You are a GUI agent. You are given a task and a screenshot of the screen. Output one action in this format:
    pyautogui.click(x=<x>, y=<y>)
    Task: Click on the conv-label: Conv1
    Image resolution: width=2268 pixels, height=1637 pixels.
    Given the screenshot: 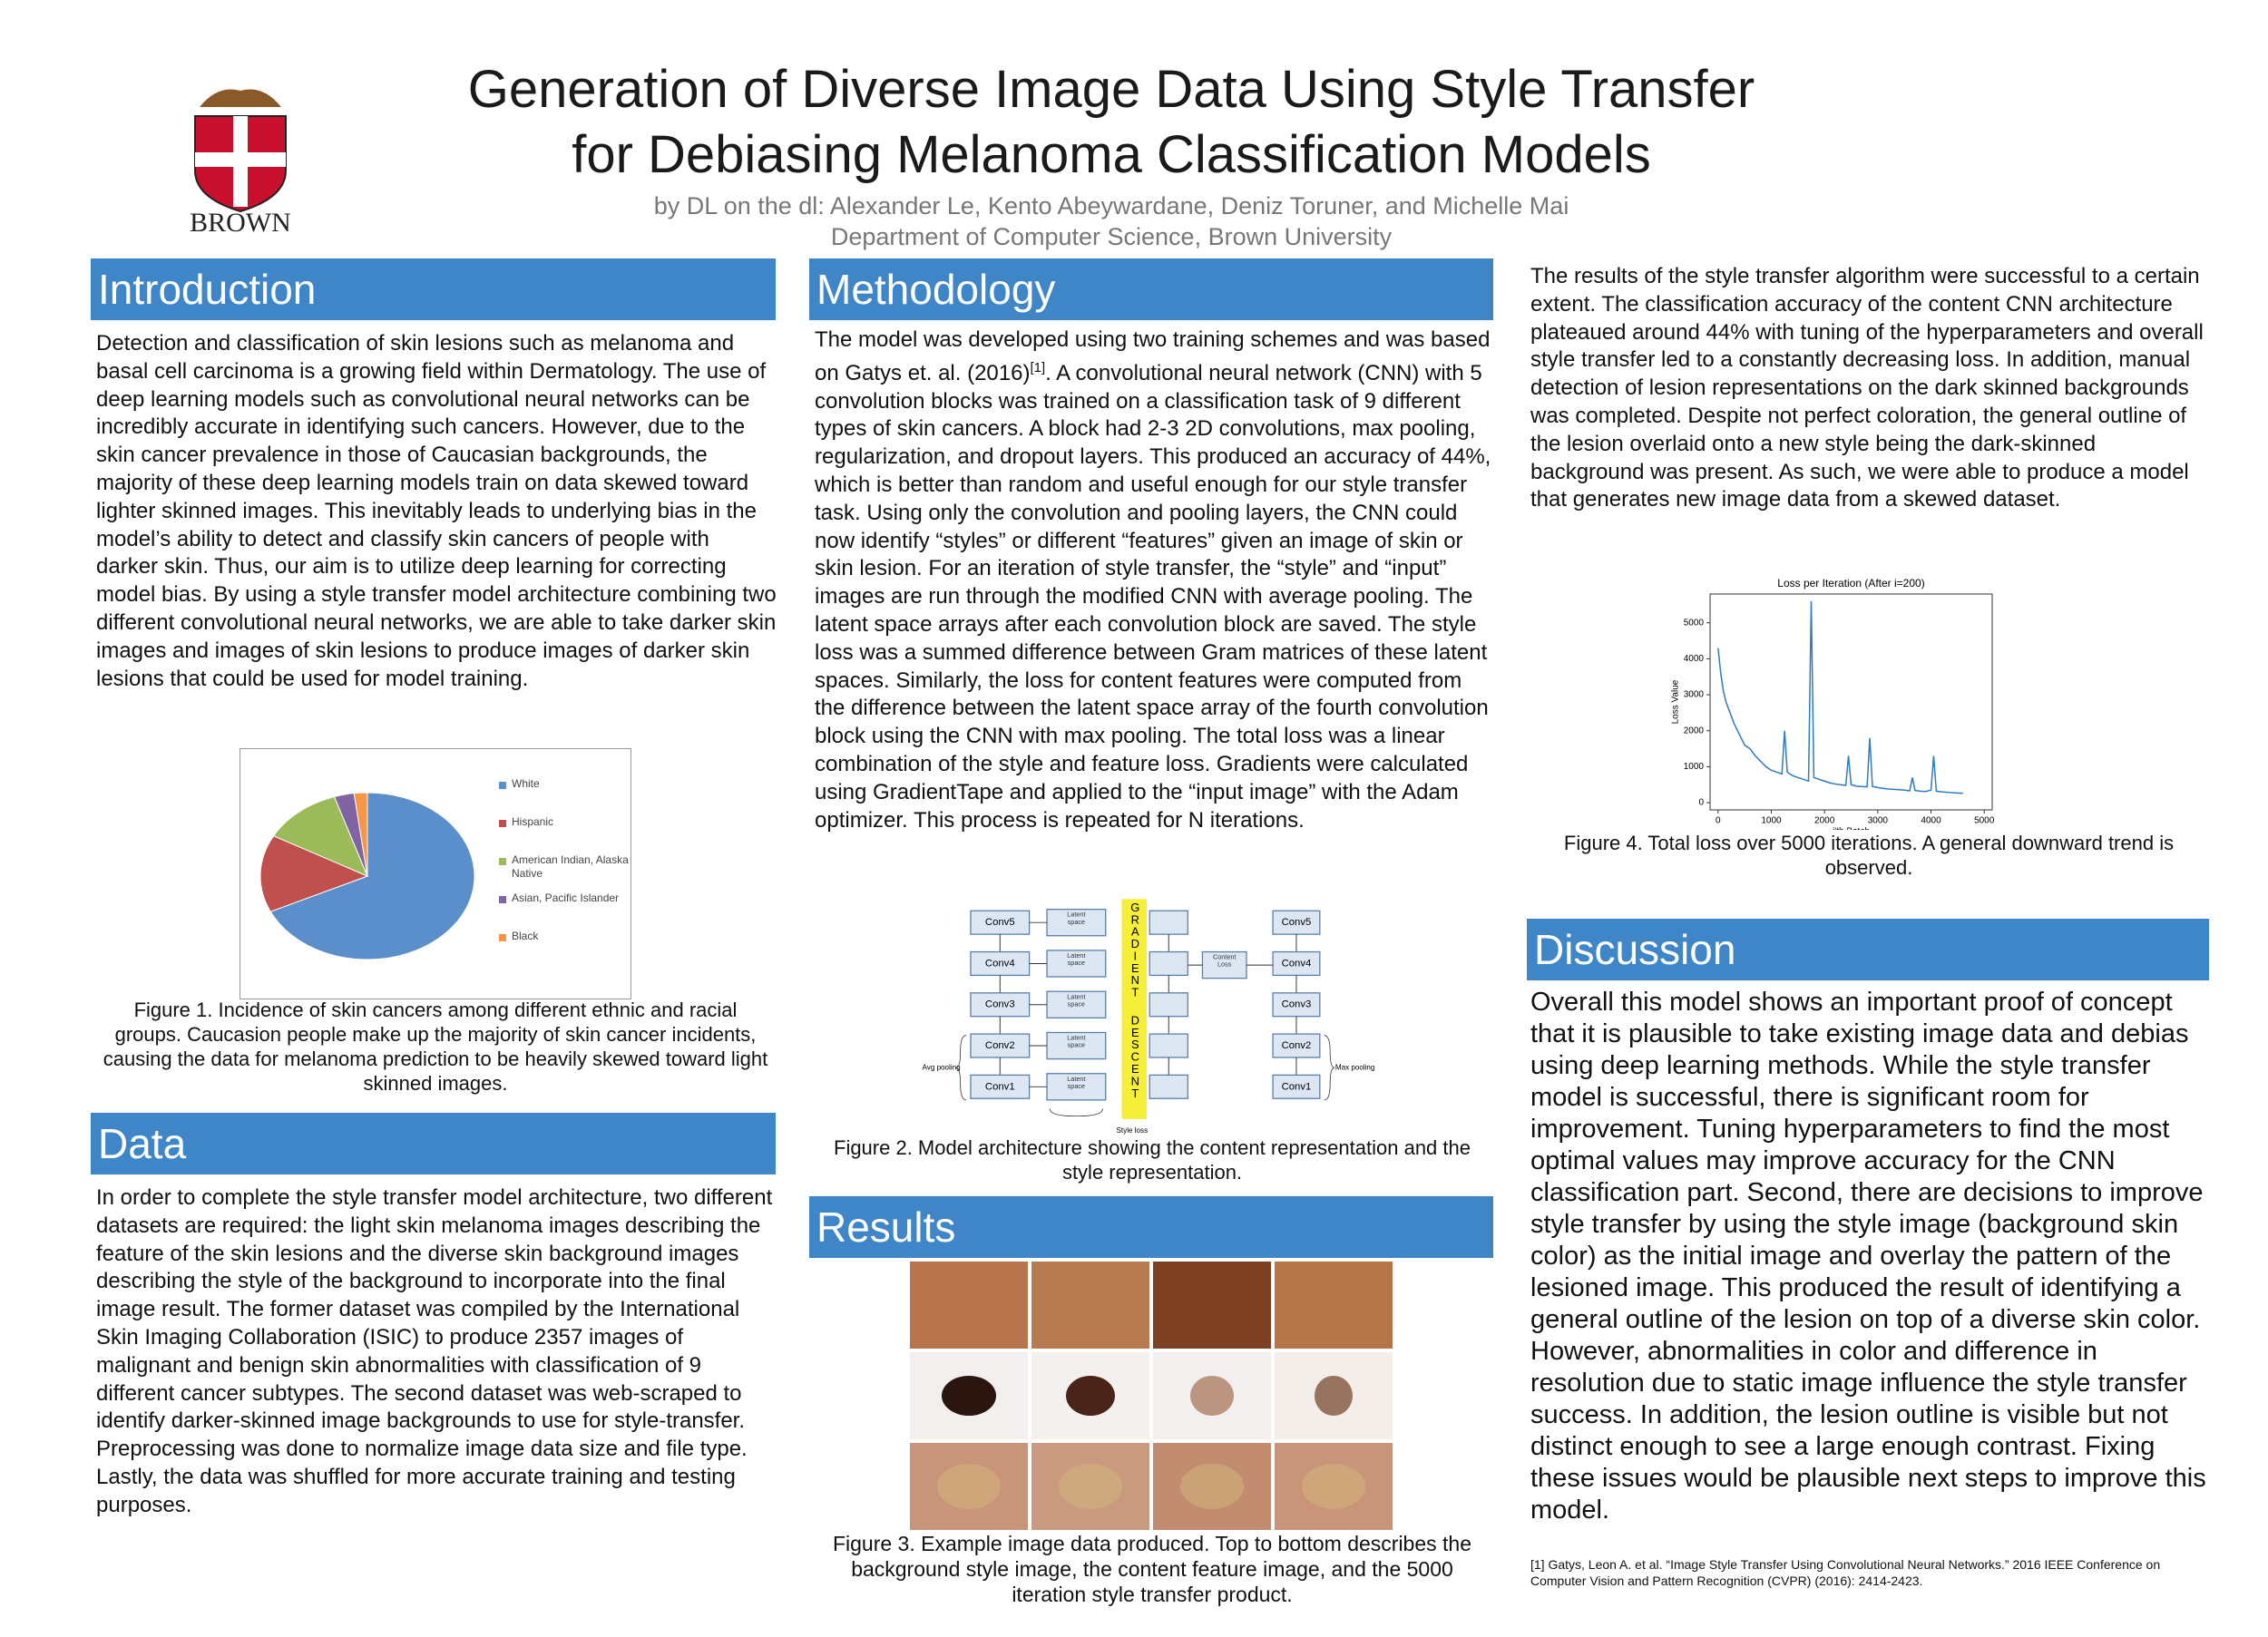 What is the action you would take?
    pyautogui.click(x=1297, y=1086)
    